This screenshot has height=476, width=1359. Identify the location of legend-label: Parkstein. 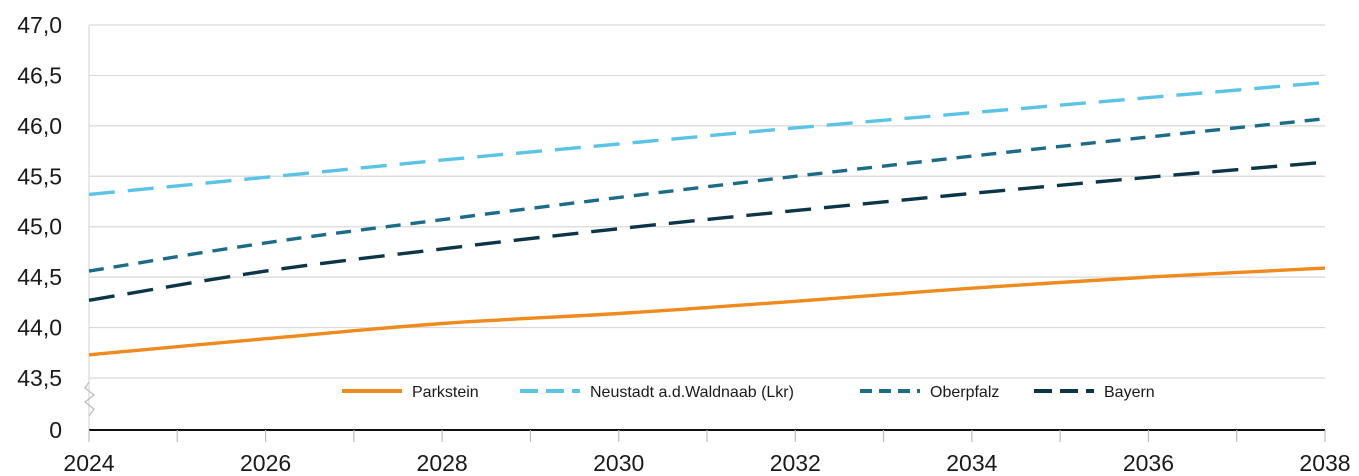
(445, 392).